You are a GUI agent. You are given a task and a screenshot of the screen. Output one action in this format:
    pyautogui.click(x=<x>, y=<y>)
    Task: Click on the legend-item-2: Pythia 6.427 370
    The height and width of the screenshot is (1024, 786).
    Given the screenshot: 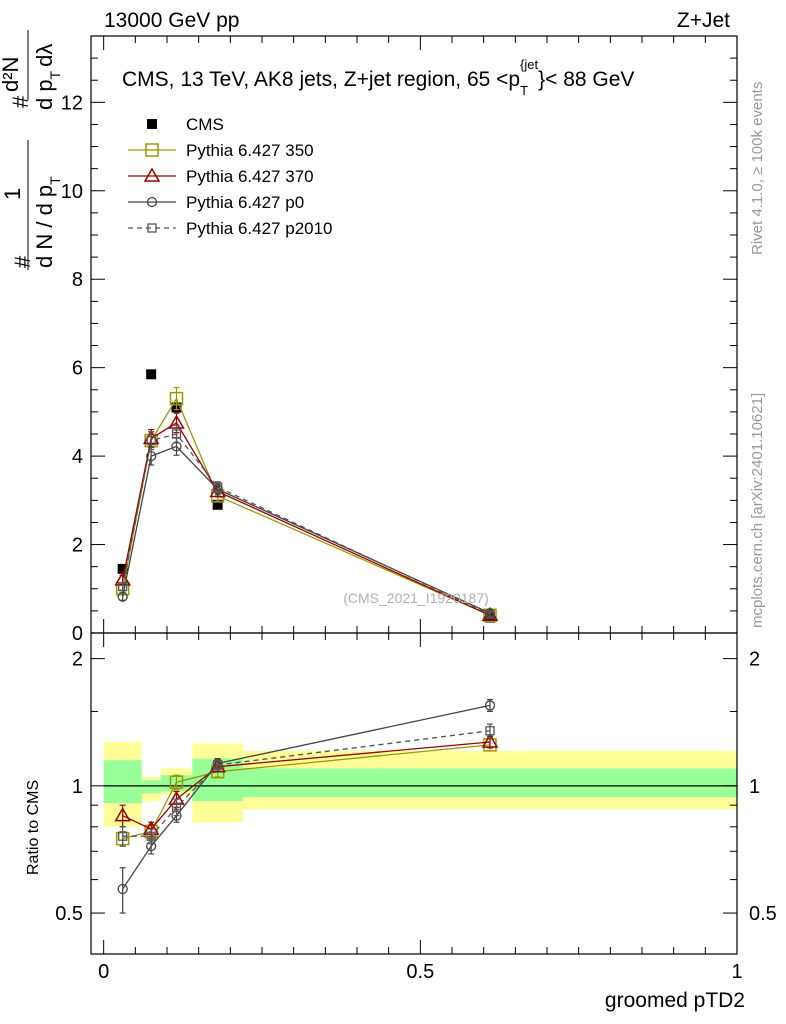 What is the action you would take?
    pyautogui.click(x=221, y=176)
    